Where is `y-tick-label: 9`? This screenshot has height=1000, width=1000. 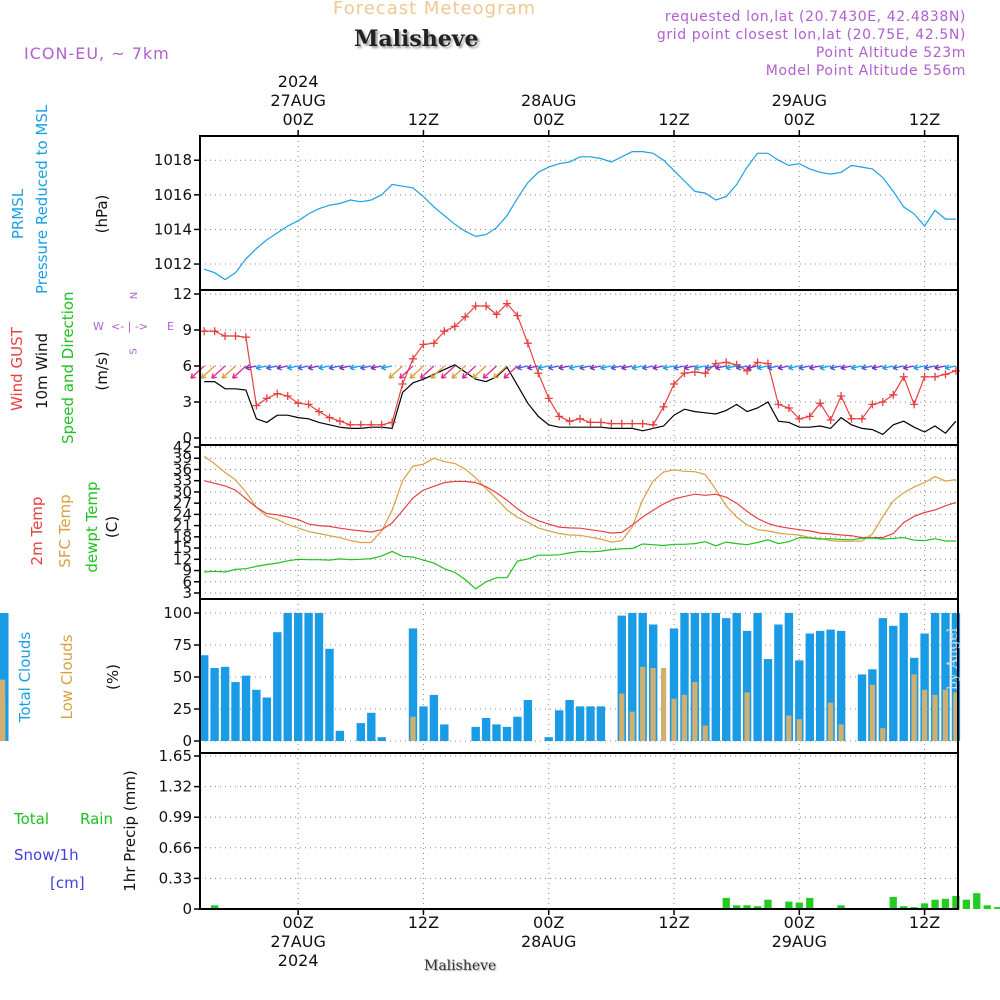
y-tick-label: 9 is located at coordinates (187, 571).